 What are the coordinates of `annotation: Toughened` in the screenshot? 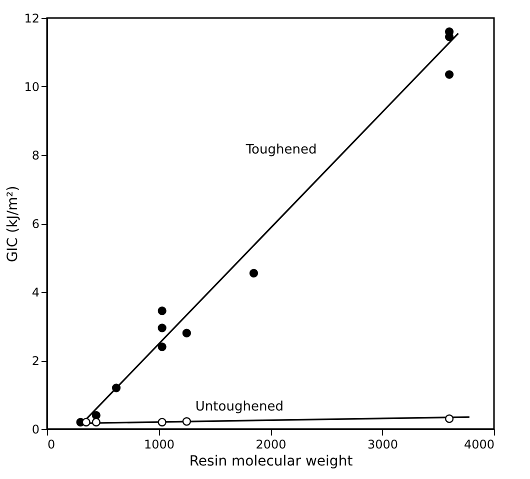 It's located at (280, 150).